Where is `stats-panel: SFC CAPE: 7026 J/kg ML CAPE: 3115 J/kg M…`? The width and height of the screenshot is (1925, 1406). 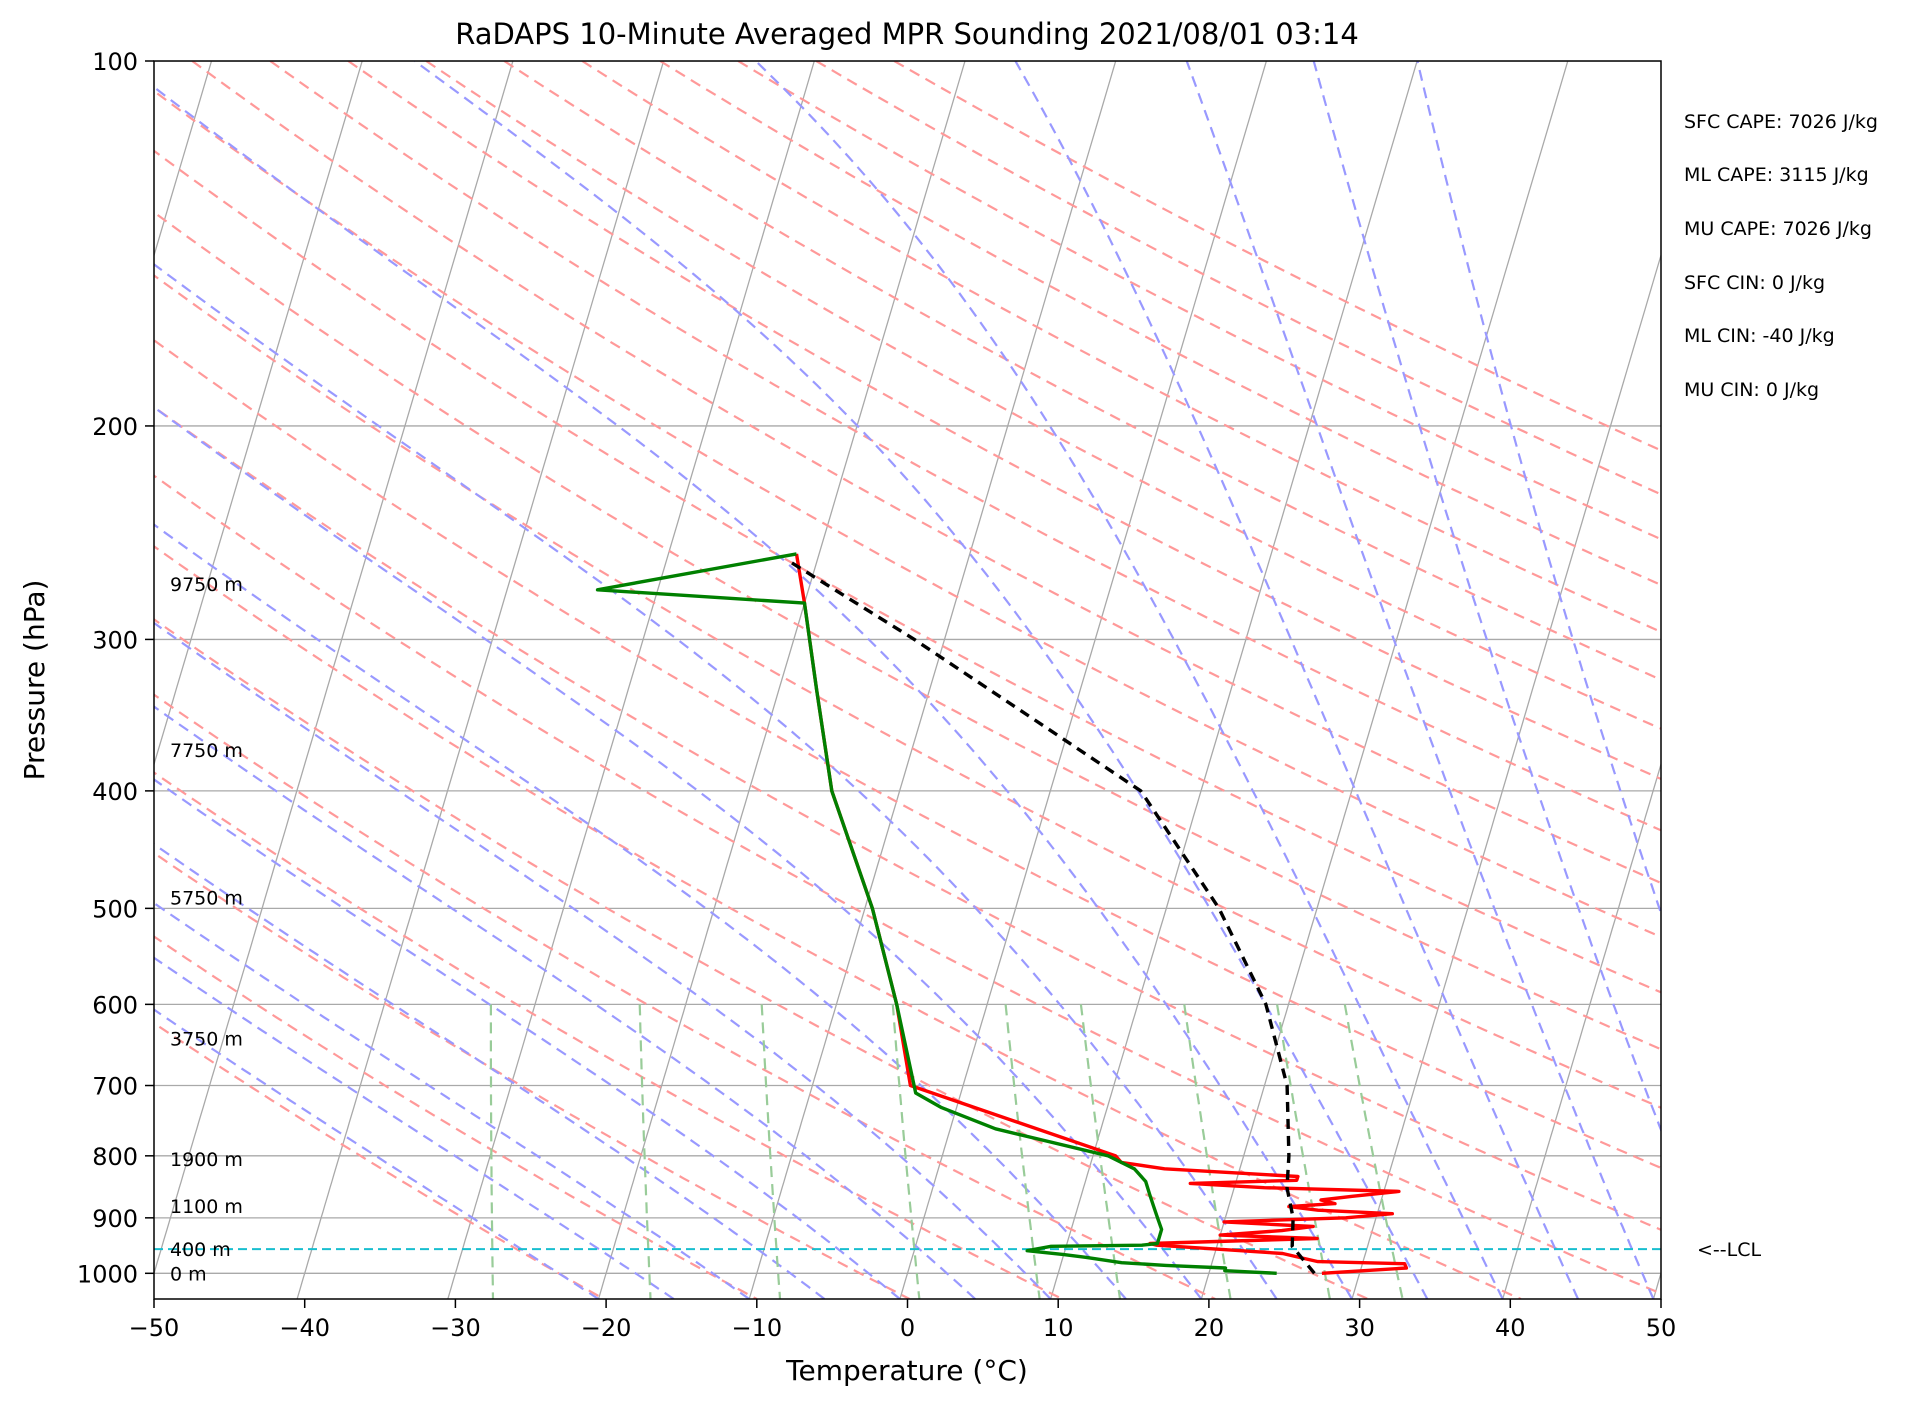 stats-panel: SFC CAPE: 7026 J/kg ML CAPE: 3115 J/kg M… is located at coordinates (1781, 256).